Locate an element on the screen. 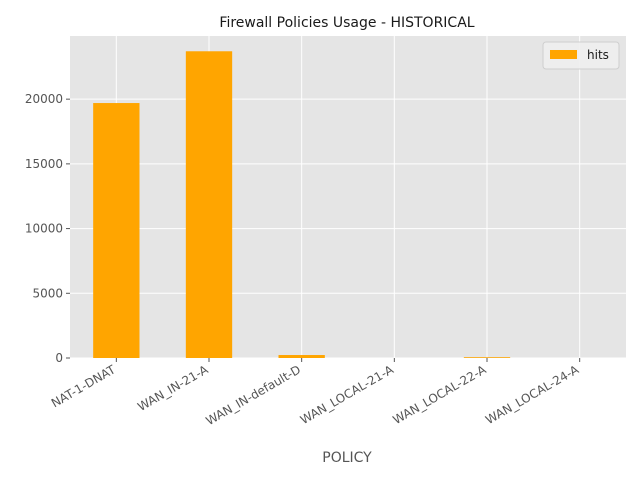 The height and width of the screenshot is (480, 640). x-tick-label: WAN_LOCAL-21-A is located at coordinates (347, 394).